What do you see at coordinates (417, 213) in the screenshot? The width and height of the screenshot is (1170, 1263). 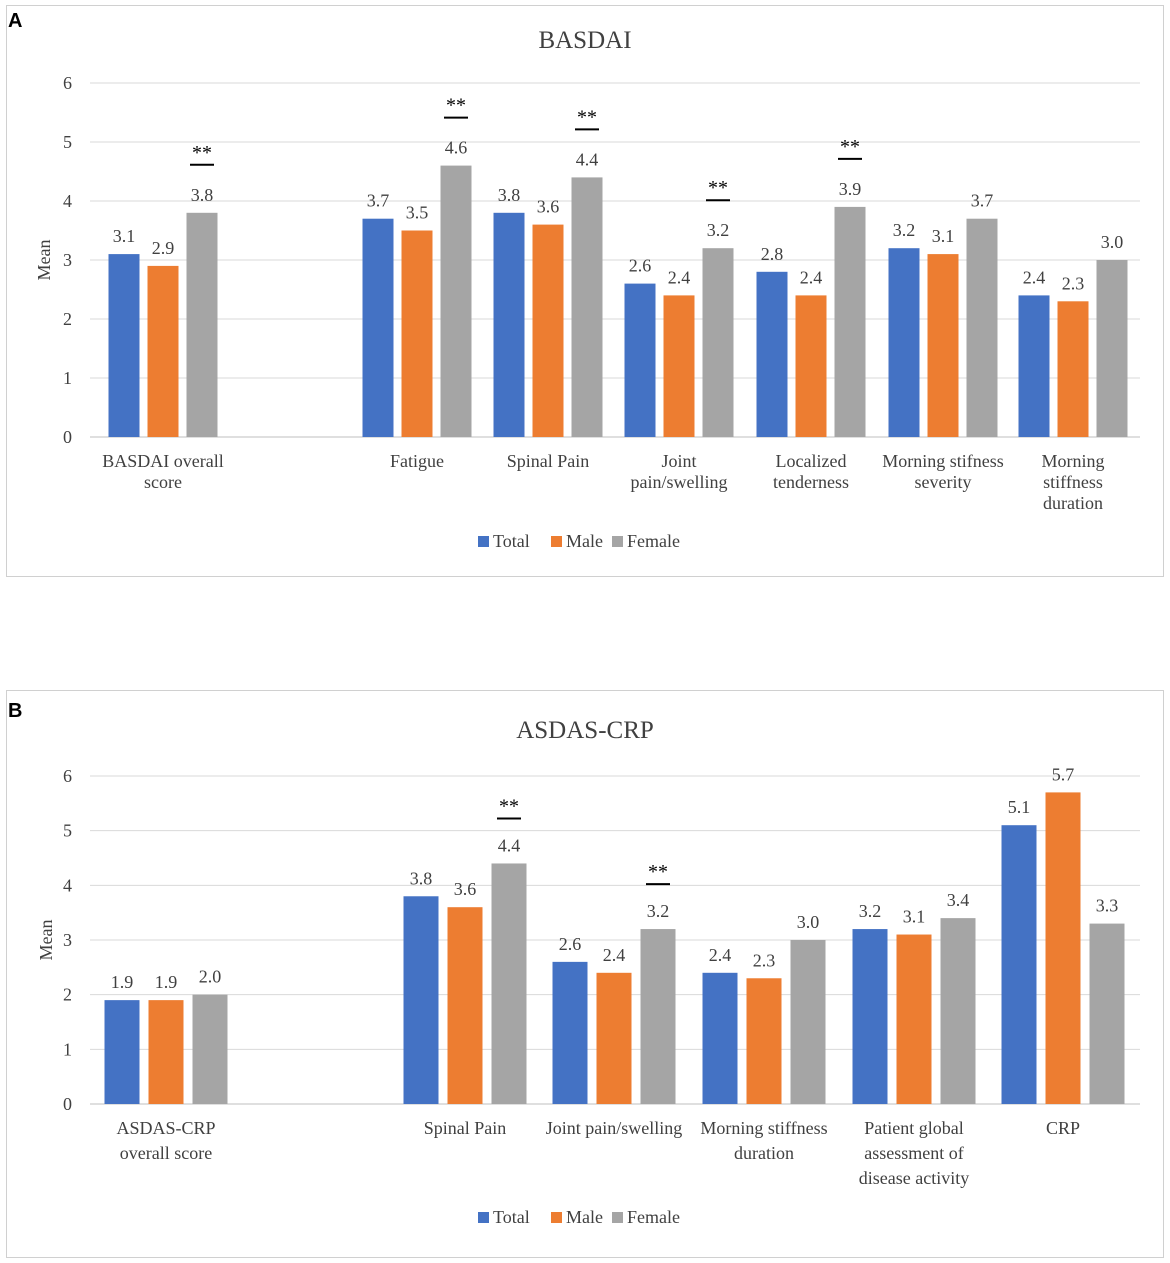 I see `panel-a-data-label: 3.5` at bounding box center [417, 213].